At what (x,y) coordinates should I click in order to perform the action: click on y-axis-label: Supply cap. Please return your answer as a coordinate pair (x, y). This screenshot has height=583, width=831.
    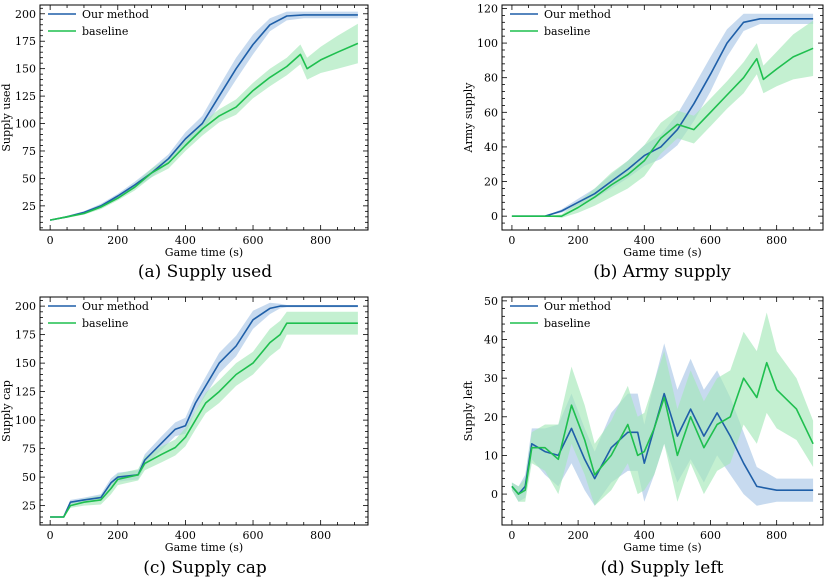
    Looking at the image, I should click on (6, 411).